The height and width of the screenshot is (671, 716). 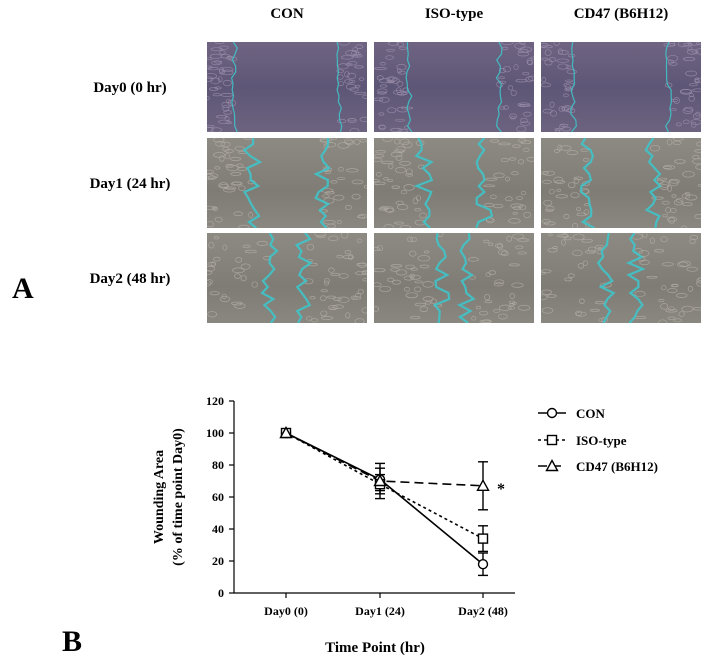 What do you see at coordinates (621, 278) in the screenshot?
I see `micrograph-day2-cd47` at bounding box center [621, 278].